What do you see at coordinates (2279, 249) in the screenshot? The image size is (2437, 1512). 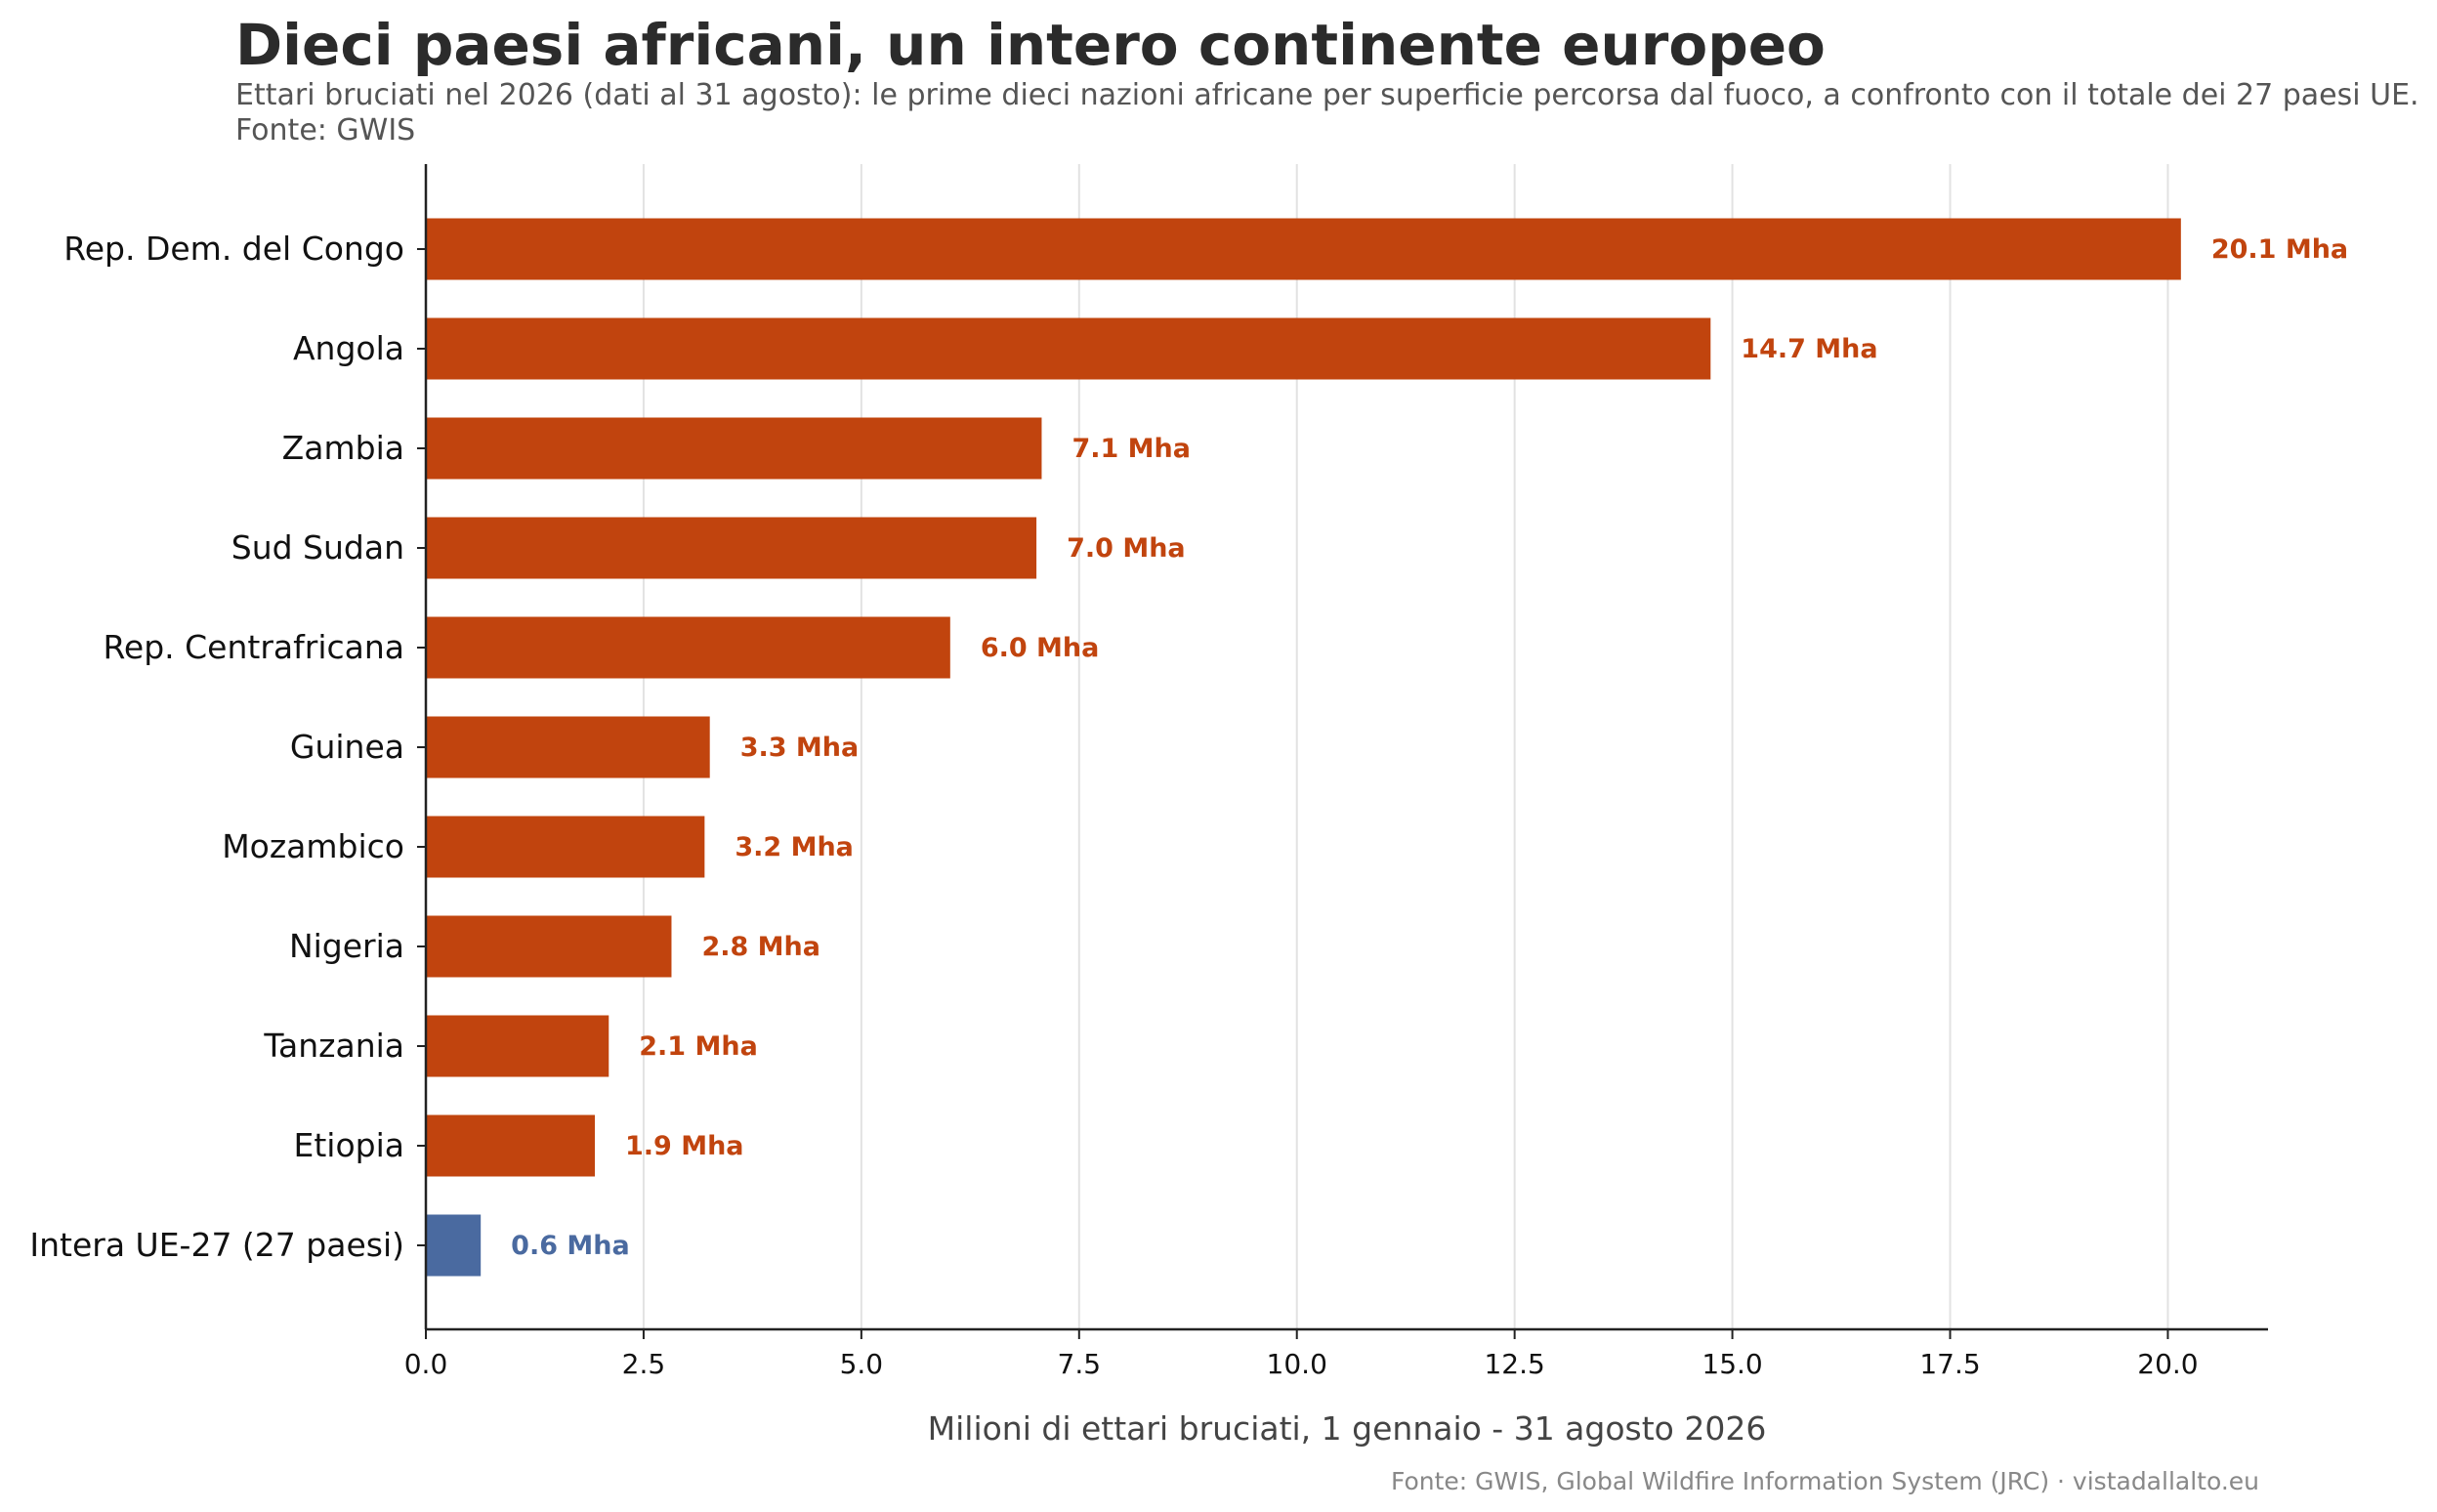 I see `data-label: 20.1 Mha` at bounding box center [2279, 249].